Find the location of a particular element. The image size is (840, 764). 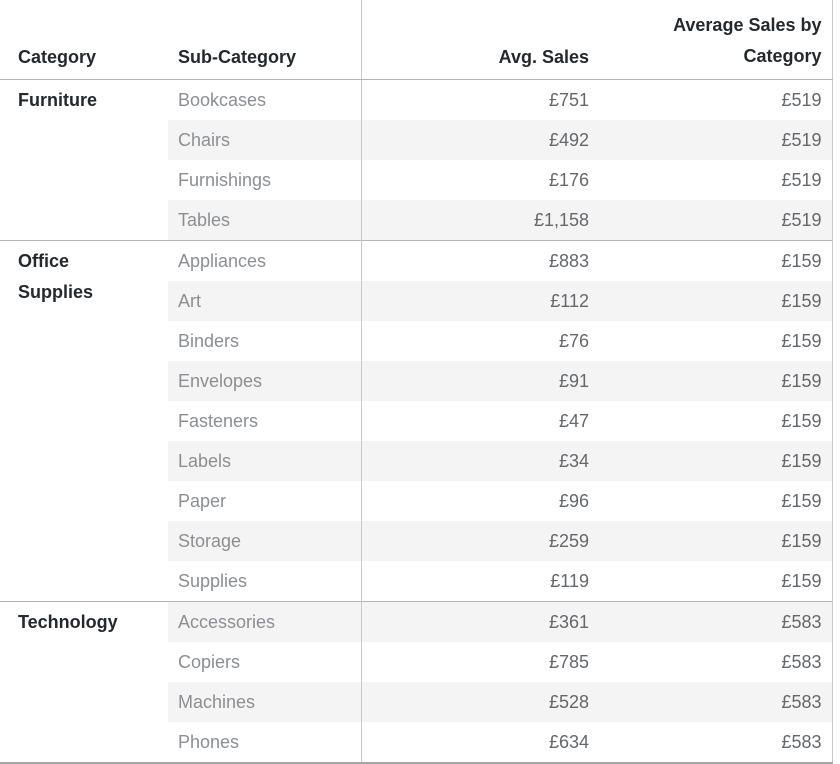

table-row: Binders £76 £159 is located at coordinates (416, 341).